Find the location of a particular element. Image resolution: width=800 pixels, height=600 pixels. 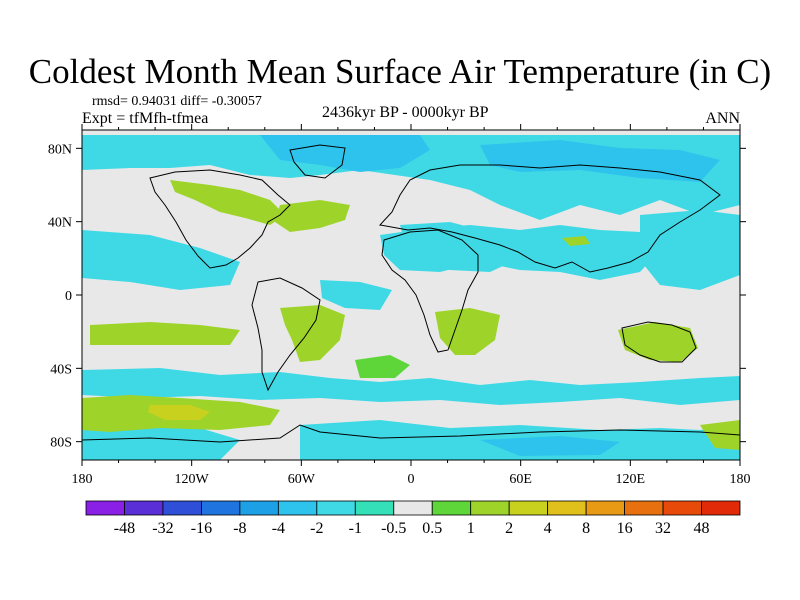

southern-africa-warm-patch is located at coordinates (467, 331).